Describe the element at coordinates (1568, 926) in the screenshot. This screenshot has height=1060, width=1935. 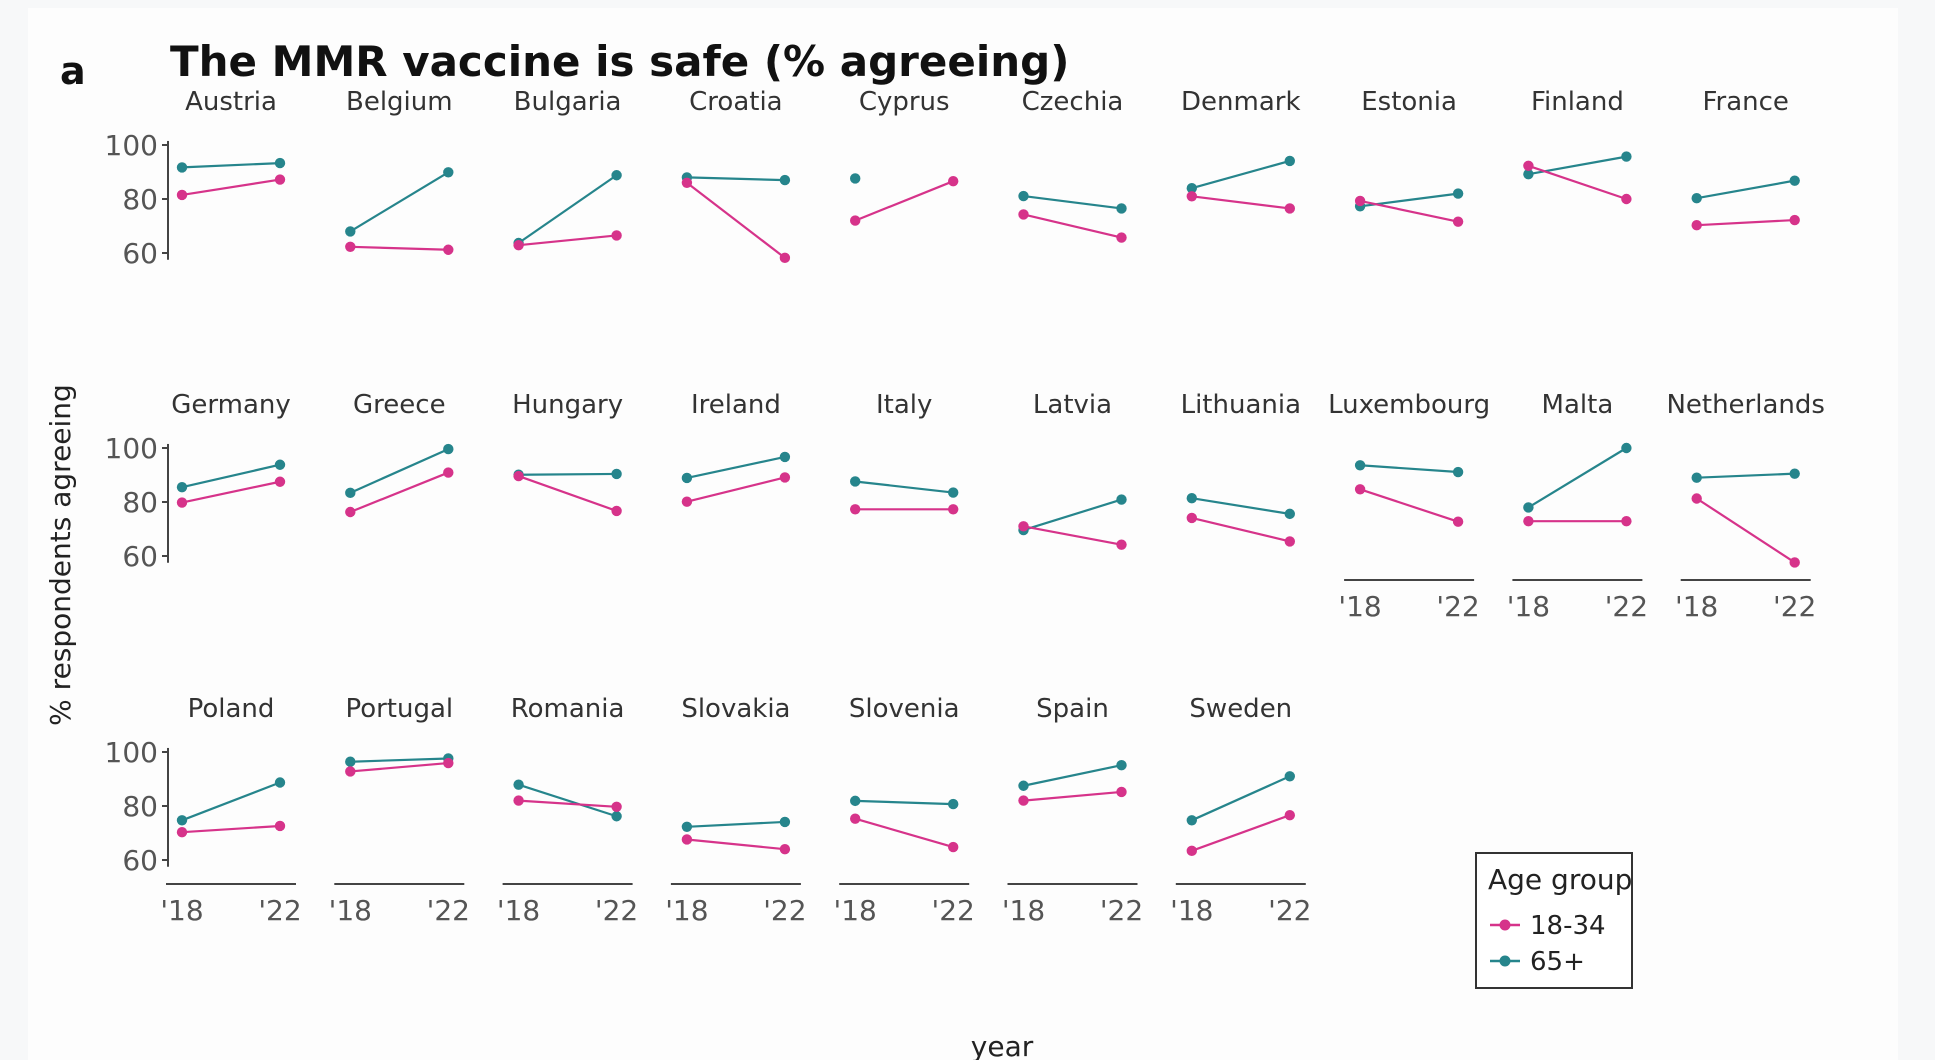
I see `legend-label-18-34: 18-34` at that location.